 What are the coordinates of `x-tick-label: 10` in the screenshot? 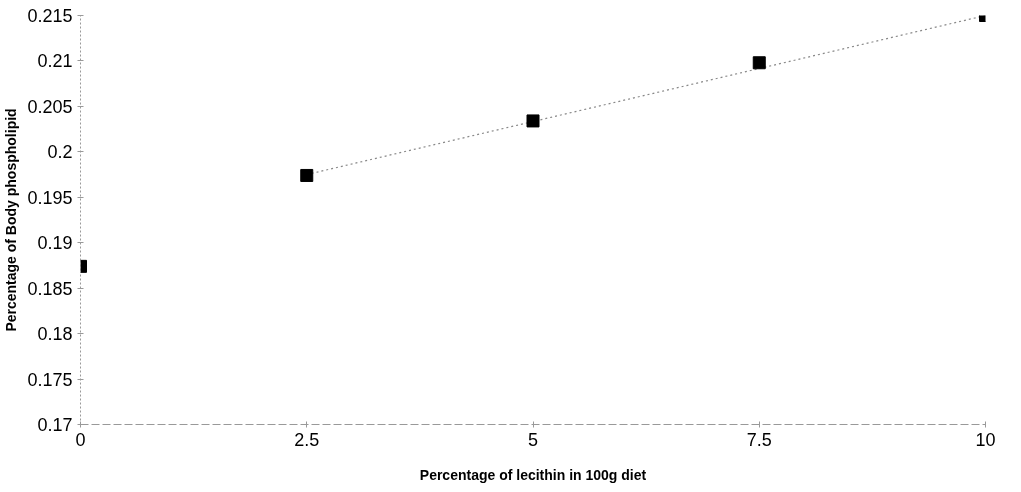 It's located at (985, 439).